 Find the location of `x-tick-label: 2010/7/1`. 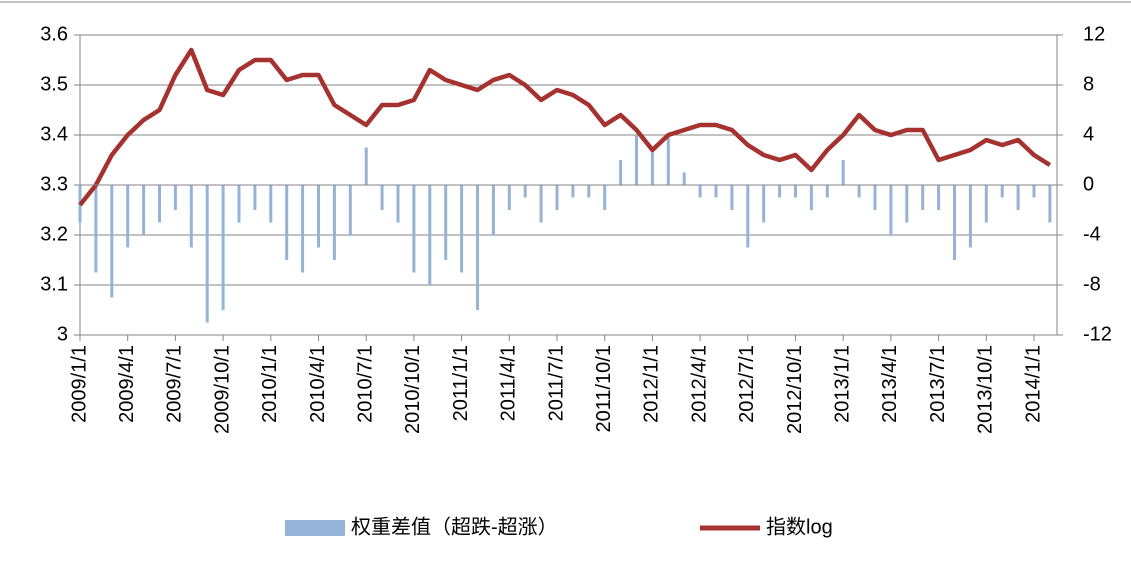

x-tick-label: 2010/7/1 is located at coordinates (365, 384).